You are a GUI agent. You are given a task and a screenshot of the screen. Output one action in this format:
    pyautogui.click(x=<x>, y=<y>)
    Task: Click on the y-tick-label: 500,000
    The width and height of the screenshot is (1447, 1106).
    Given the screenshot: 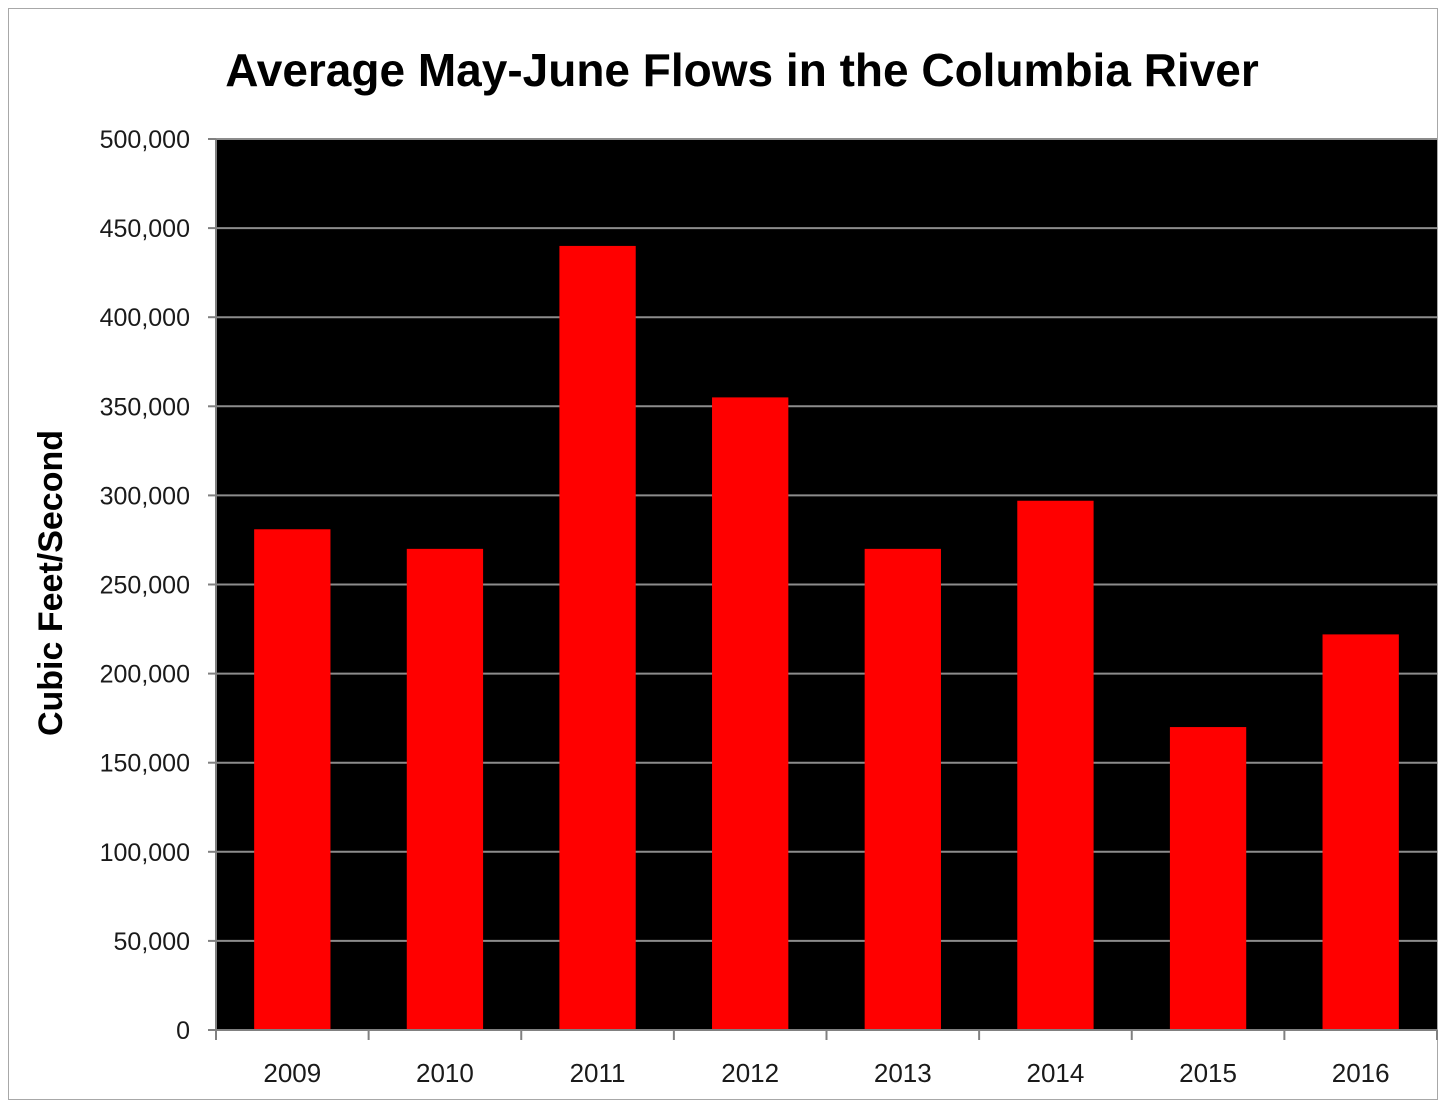 What is the action you would take?
    pyautogui.click(x=145, y=140)
    